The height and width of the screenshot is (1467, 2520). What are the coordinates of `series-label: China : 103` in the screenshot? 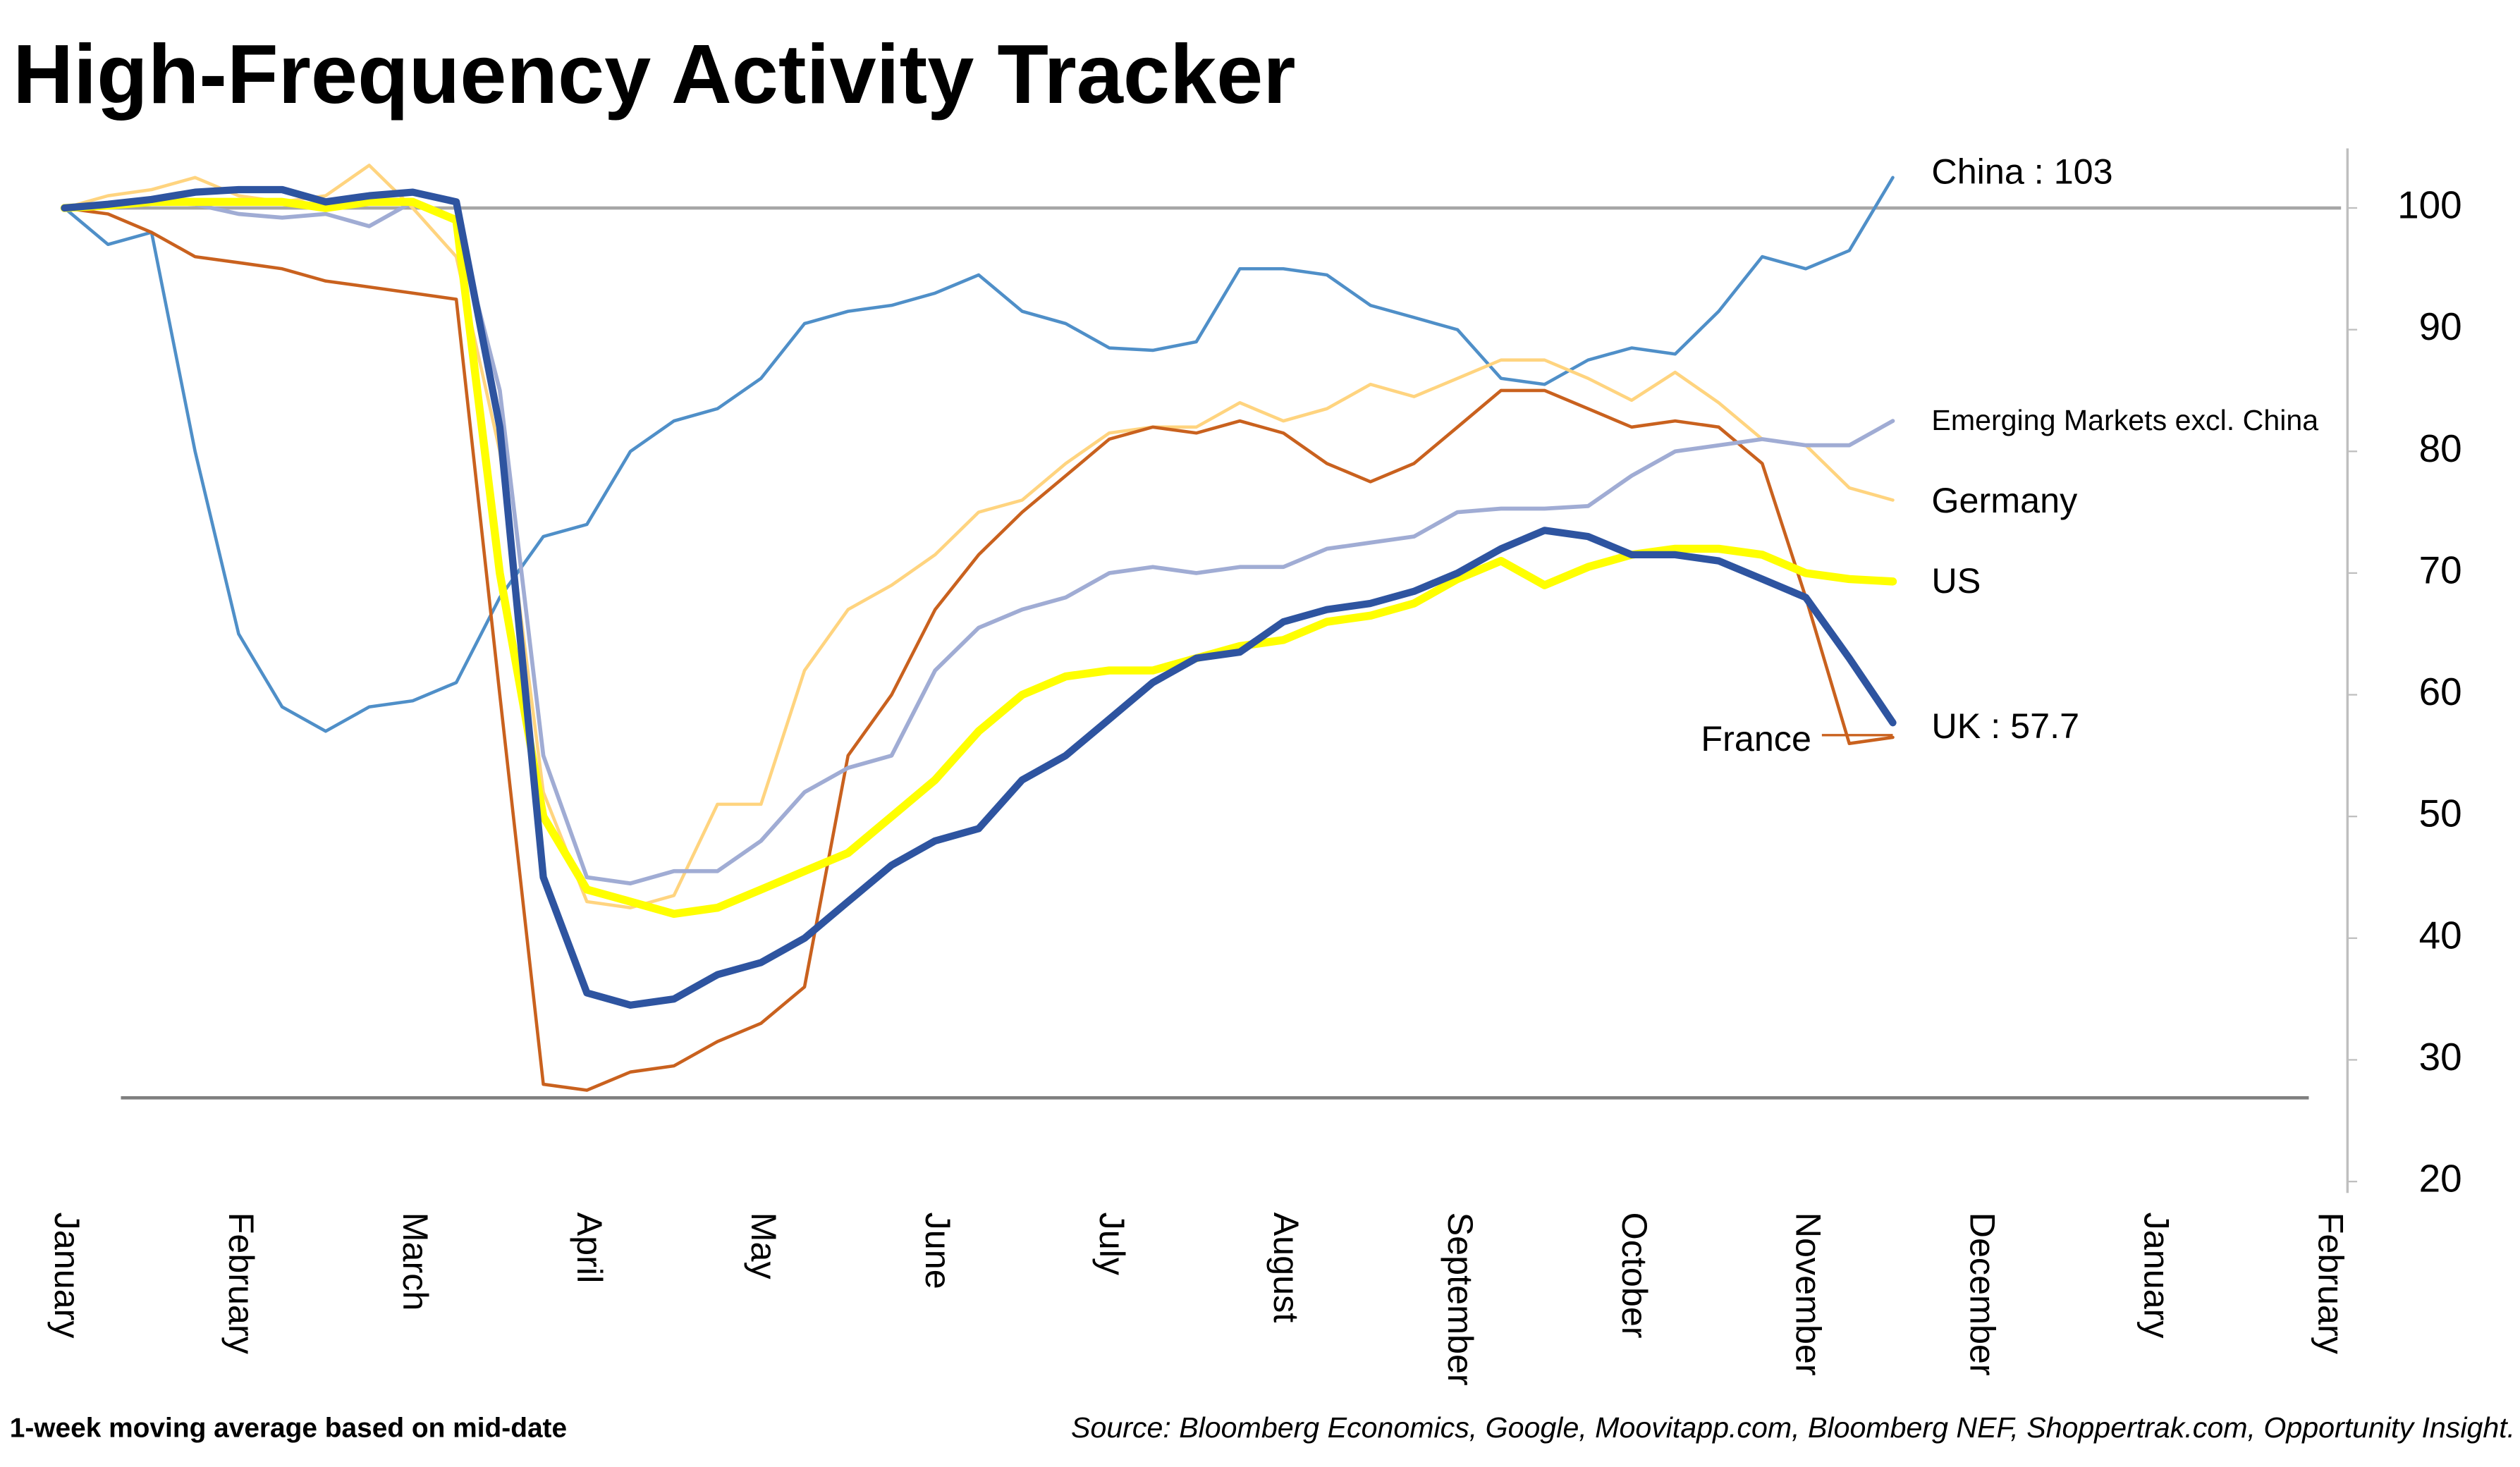 It's located at (2021, 171).